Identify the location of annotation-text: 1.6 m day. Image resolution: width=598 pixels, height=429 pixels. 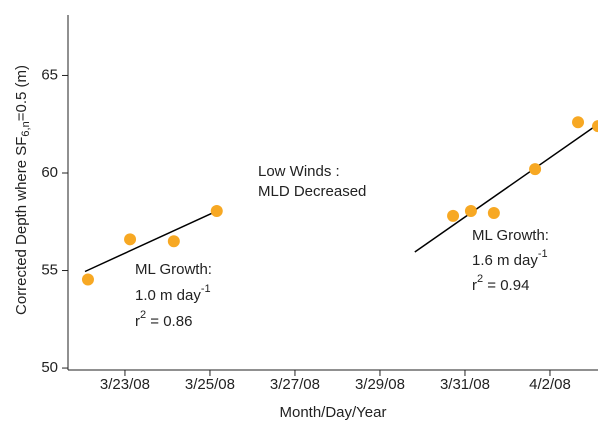
(505, 260).